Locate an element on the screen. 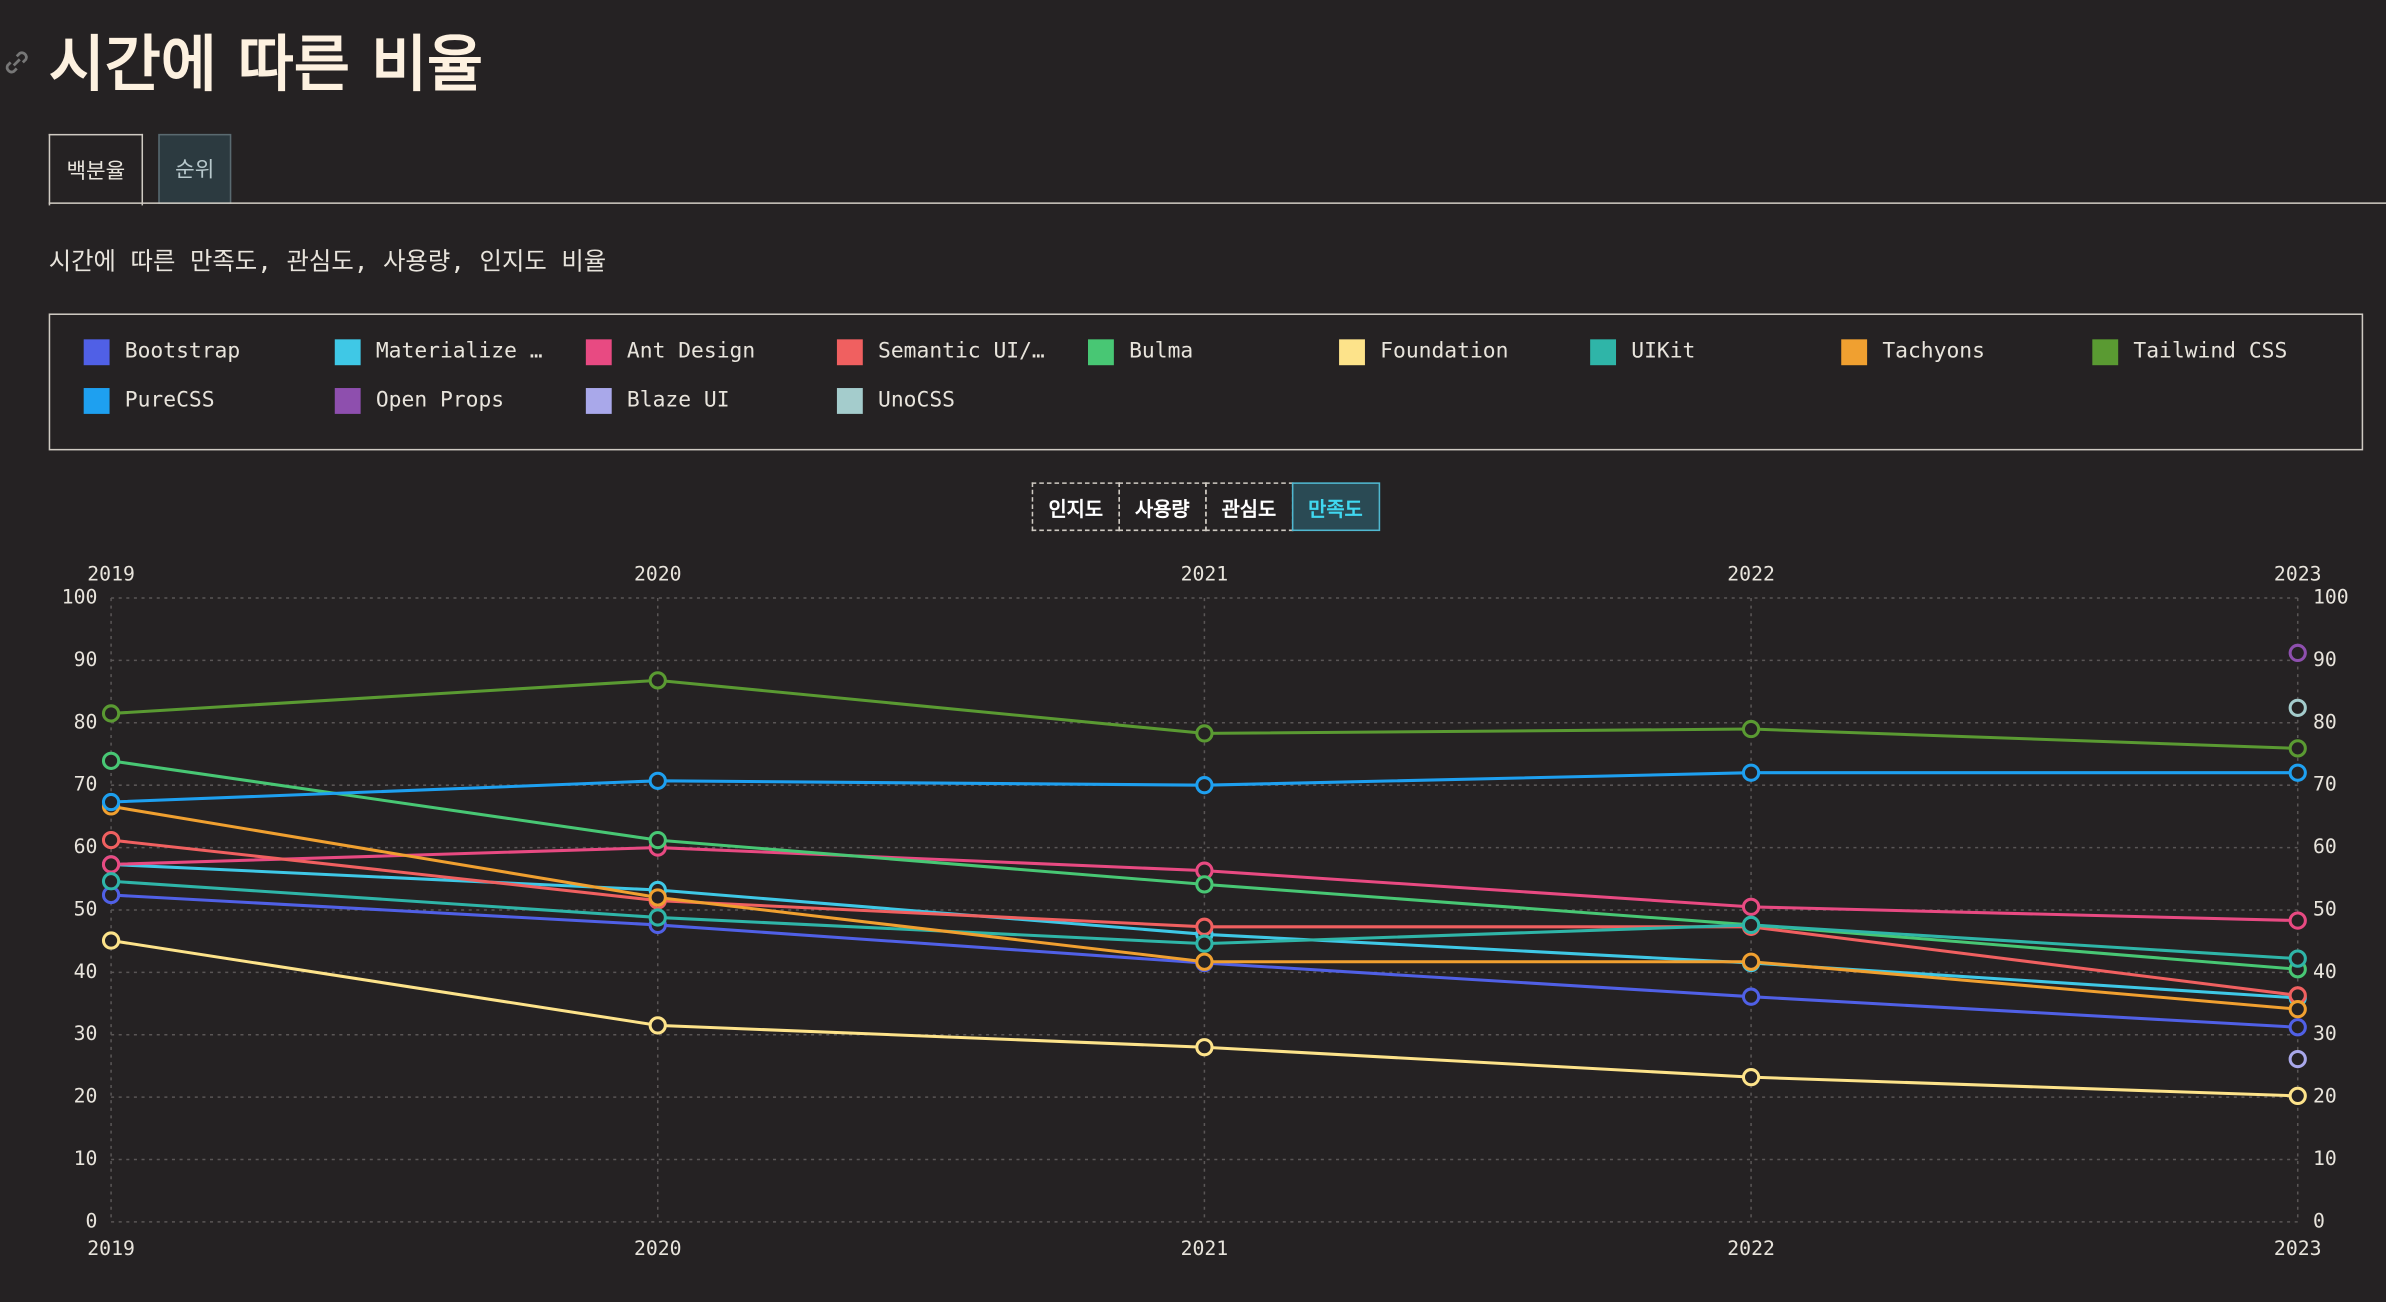  legend-label: Tachyons is located at coordinates (1933, 351).